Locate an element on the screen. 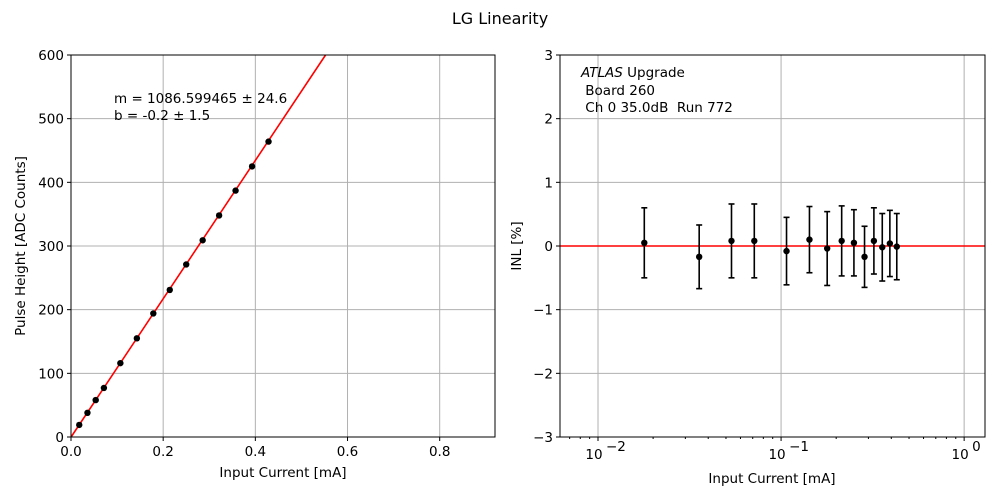  inl-y-tick-label: 3 is located at coordinates (548, 56).